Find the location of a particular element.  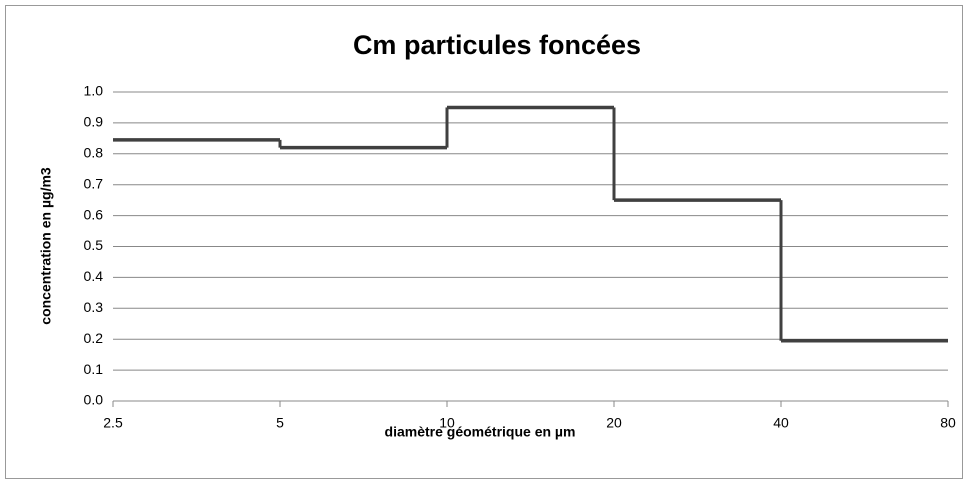

y-tick-label: 0.7 is located at coordinates (94, 183).